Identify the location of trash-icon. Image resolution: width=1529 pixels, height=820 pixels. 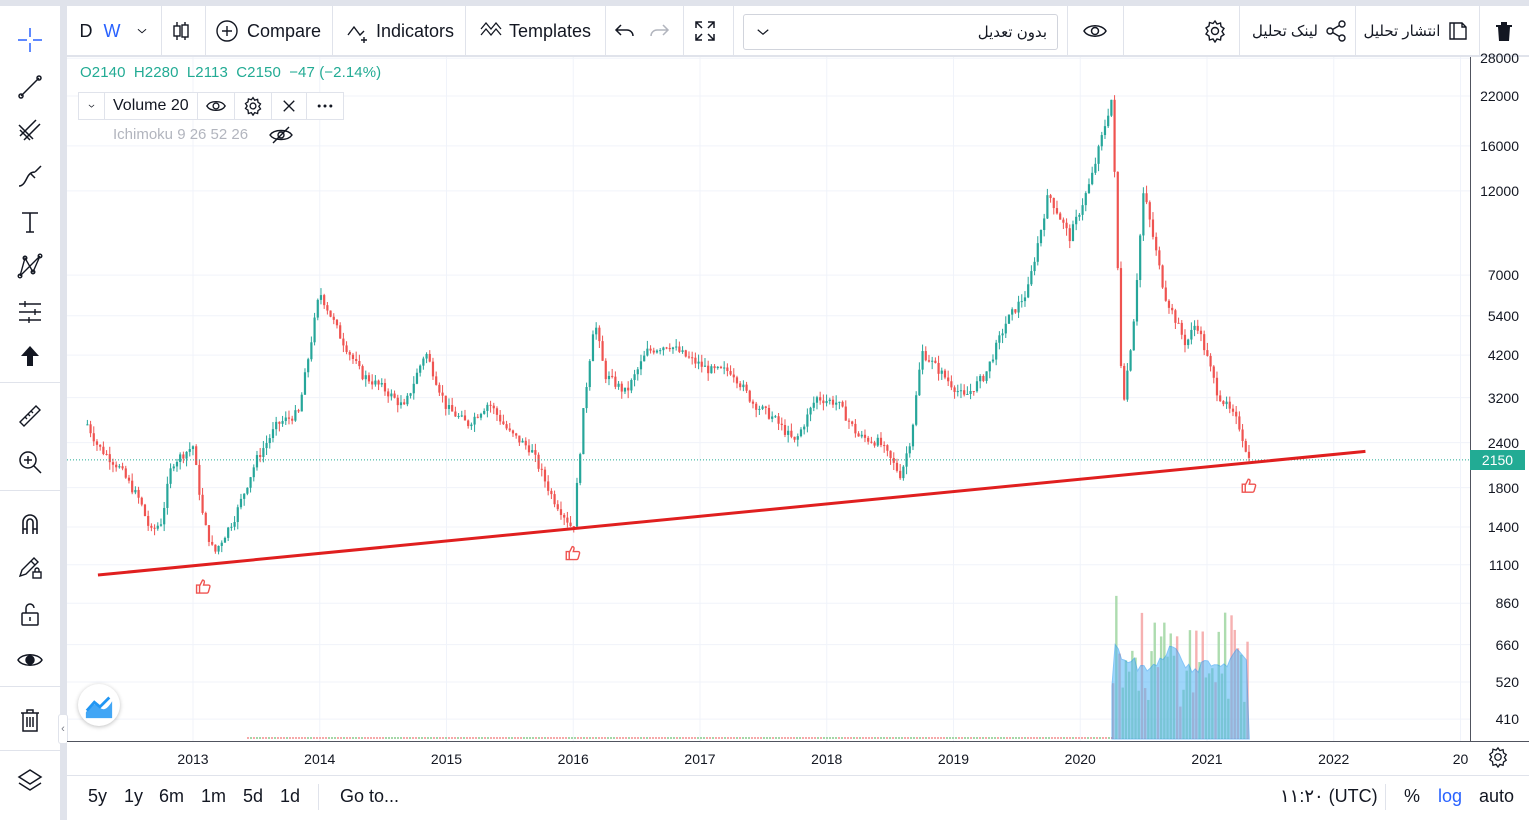
(30, 720).